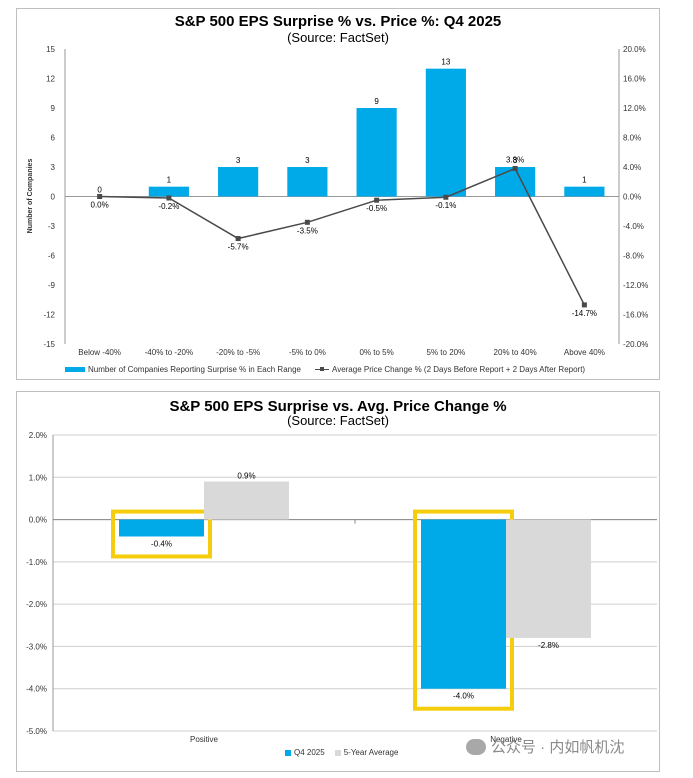  I want to click on x-tick-label: Above 40%, so click(584, 352).